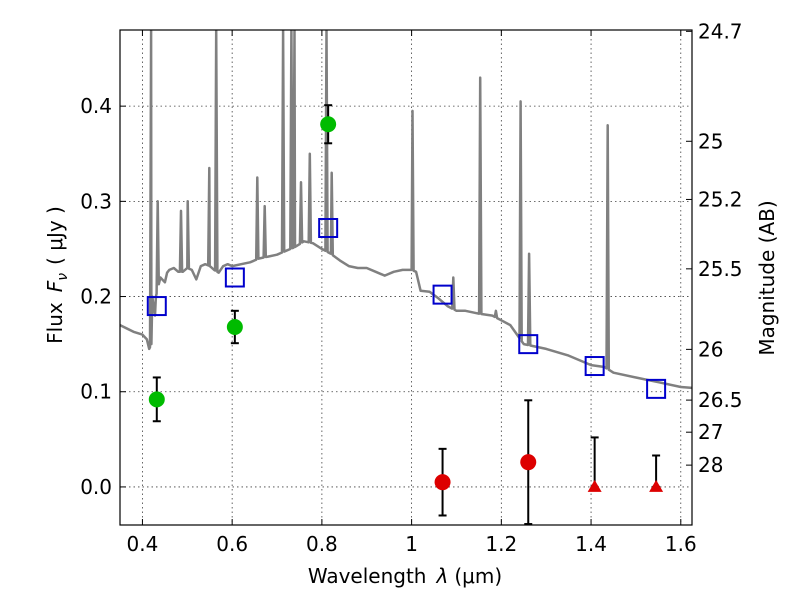  What do you see at coordinates (720, 269) in the screenshot?
I see `y2-tick-label: 25.5` at bounding box center [720, 269].